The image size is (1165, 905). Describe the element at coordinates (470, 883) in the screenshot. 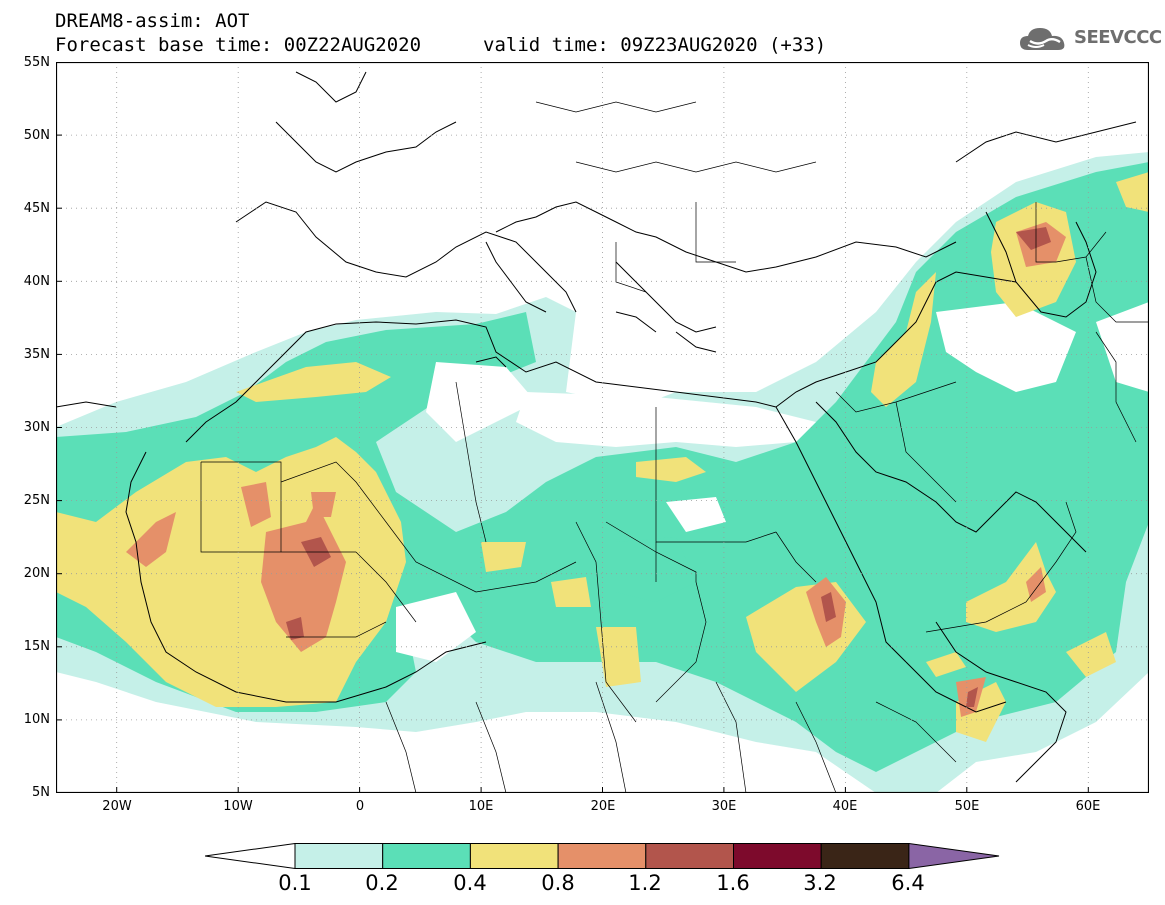

I see `colorbar-label: 0.4` at that location.